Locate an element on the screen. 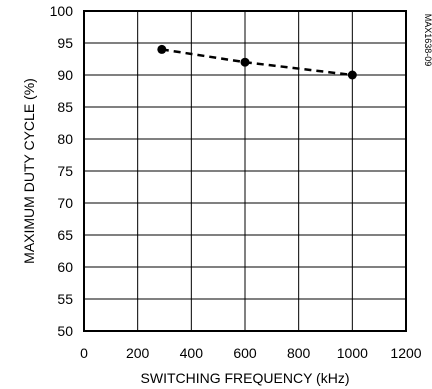 This screenshot has width=432, height=389. y-tick-label: 90 is located at coordinates (65, 75).